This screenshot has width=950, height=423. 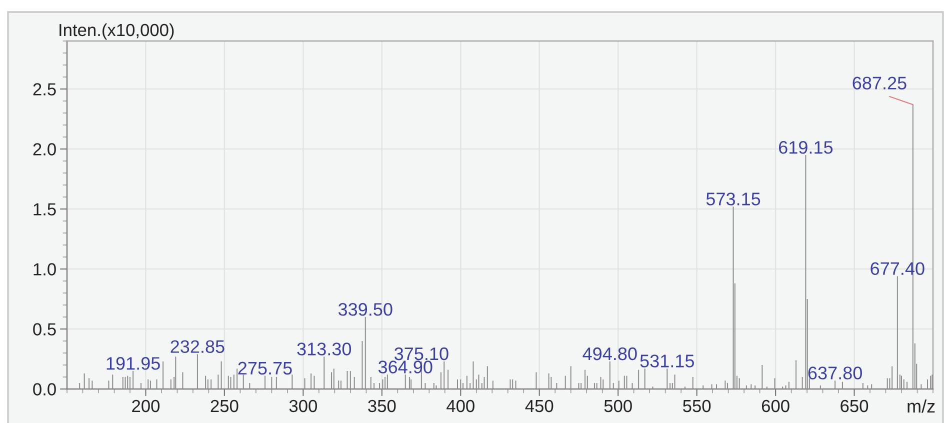 What do you see at coordinates (609, 353) in the screenshot?
I see `annotation: 494.80` at bounding box center [609, 353].